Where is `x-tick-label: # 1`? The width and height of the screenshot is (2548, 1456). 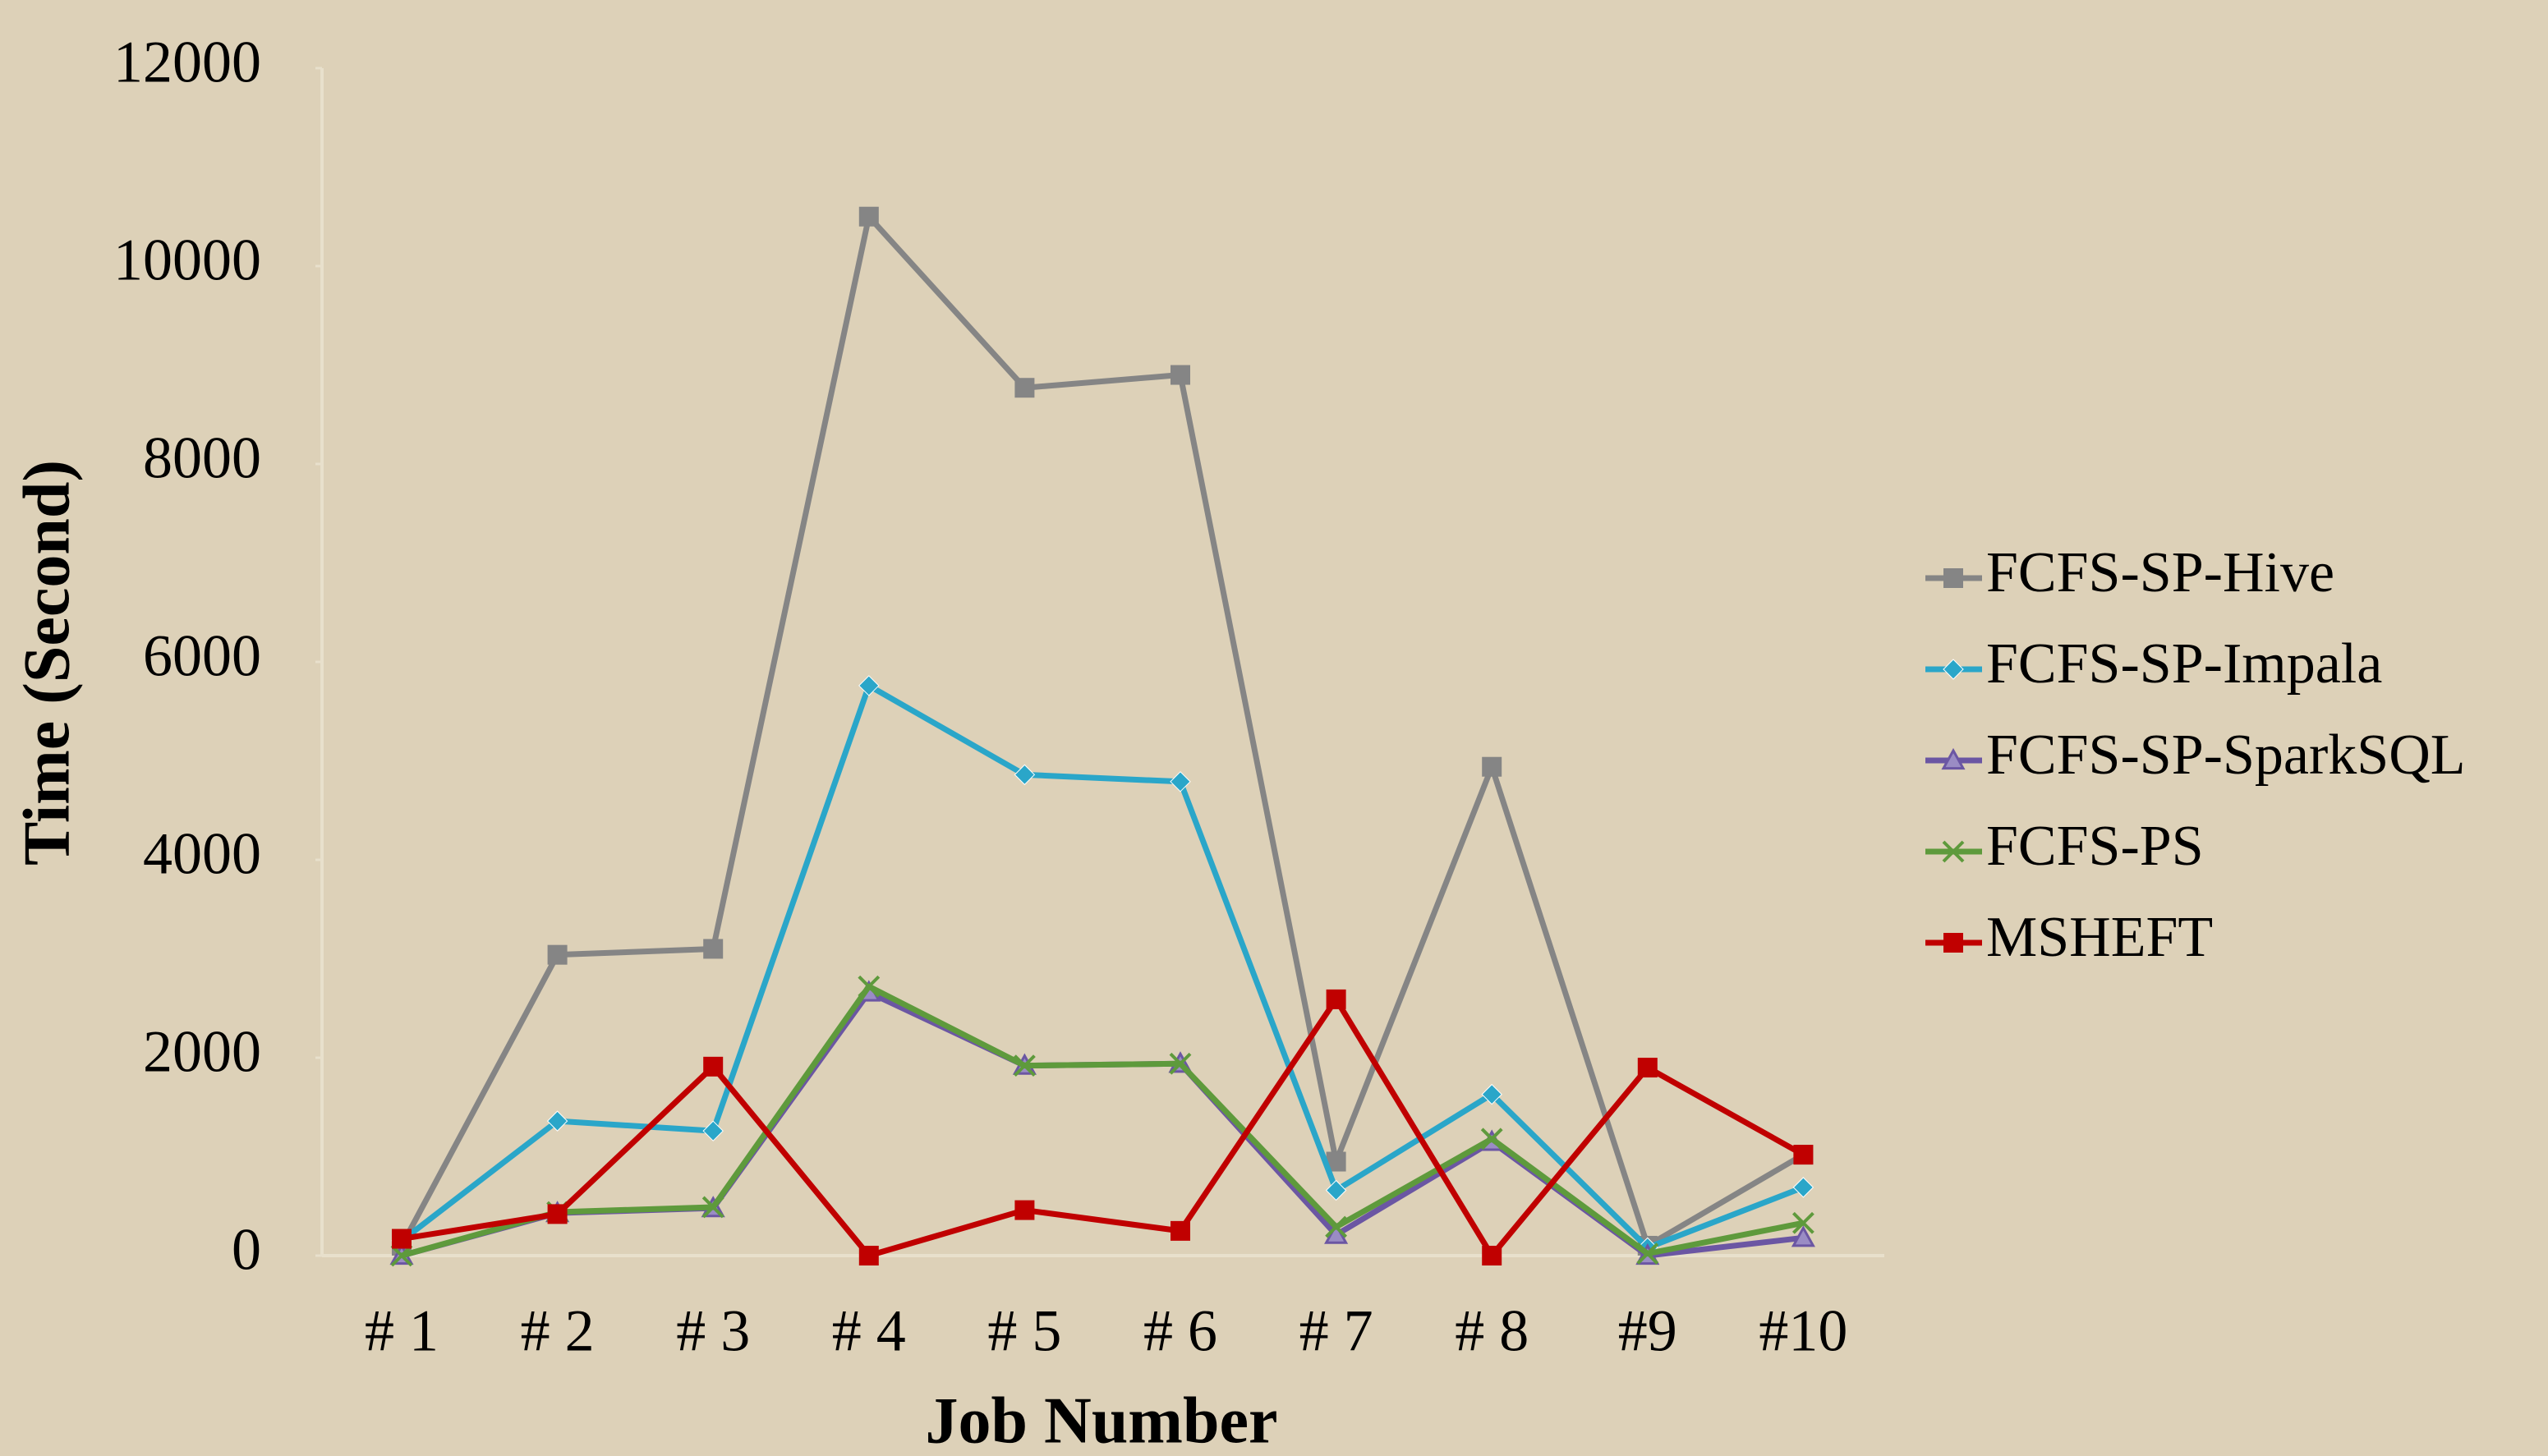
x-tick-label: # 1 is located at coordinates (402, 1331).